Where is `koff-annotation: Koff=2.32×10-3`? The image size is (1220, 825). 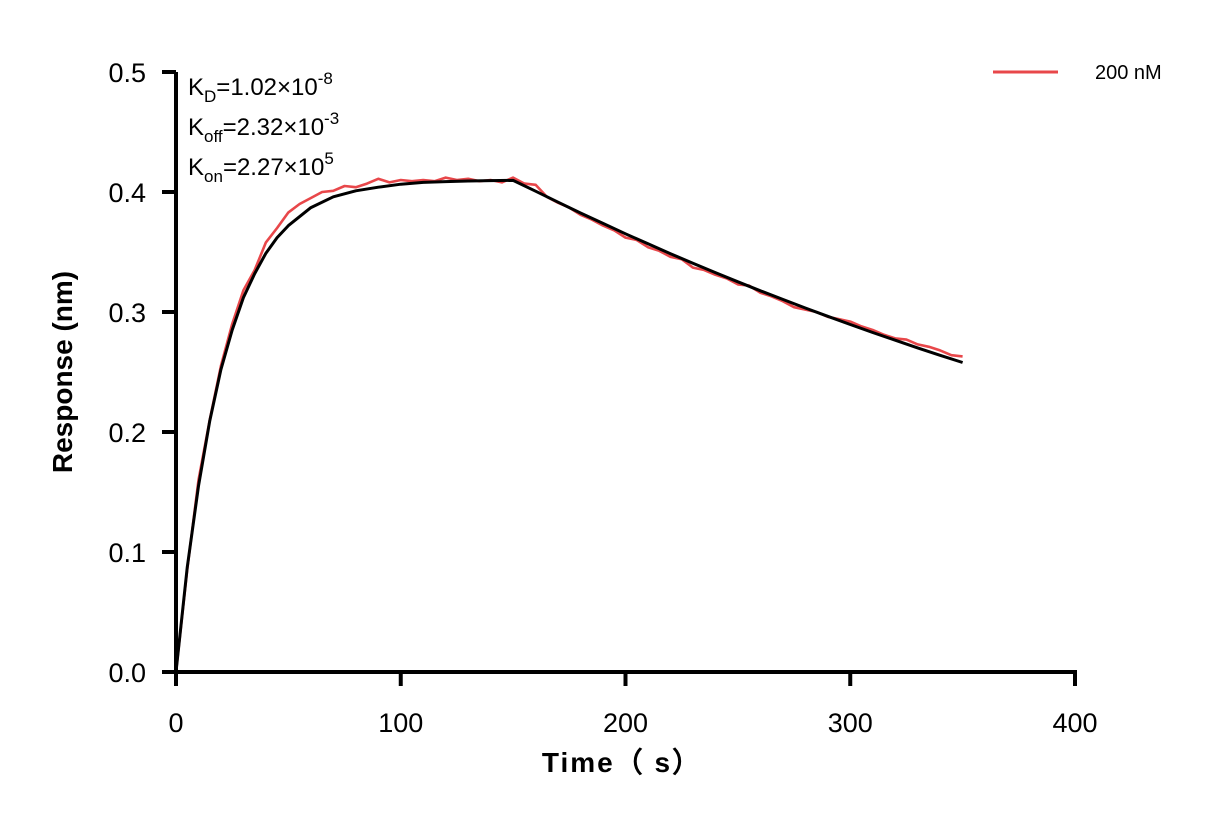 koff-annotation: Koff=2.32×10-3 is located at coordinates (263, 127).